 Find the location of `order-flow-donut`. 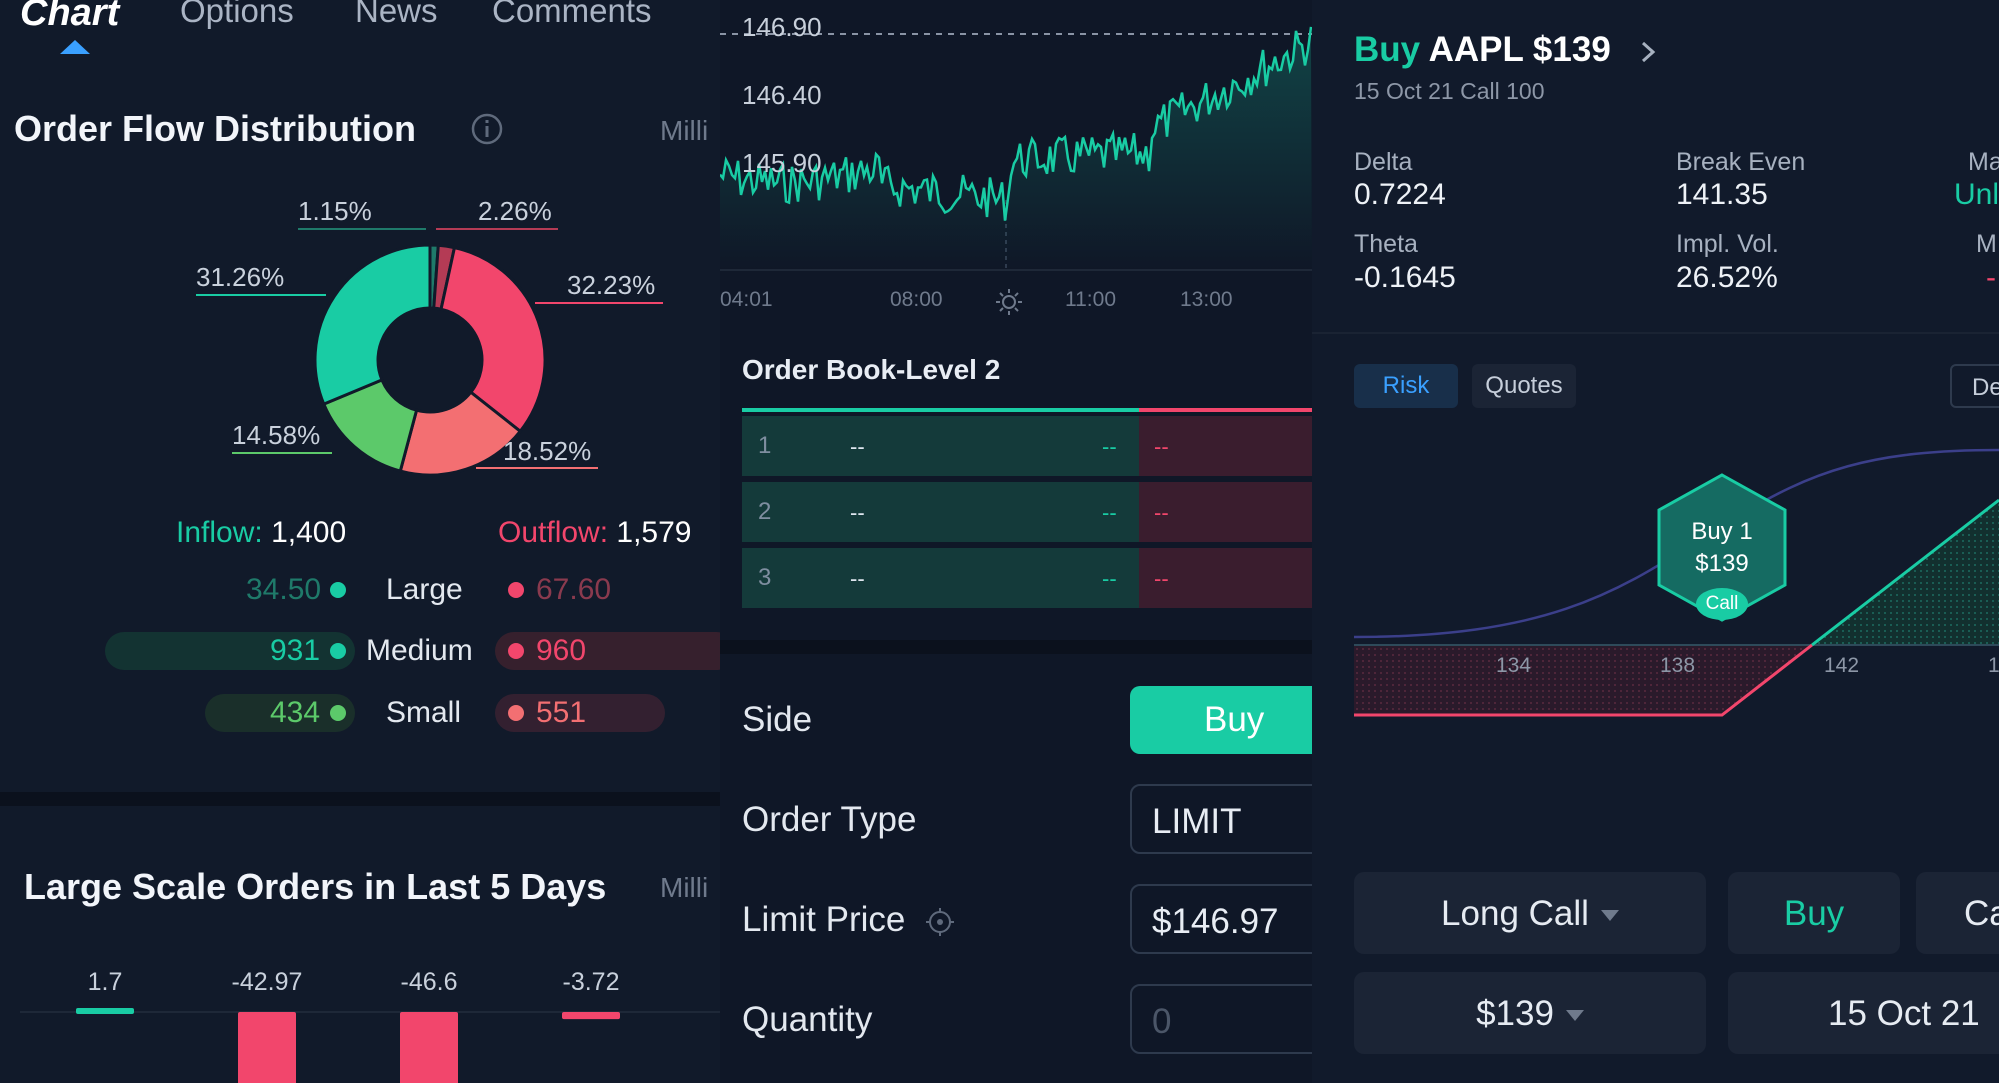

order-flow-donut is located at coordinates (430, 360).